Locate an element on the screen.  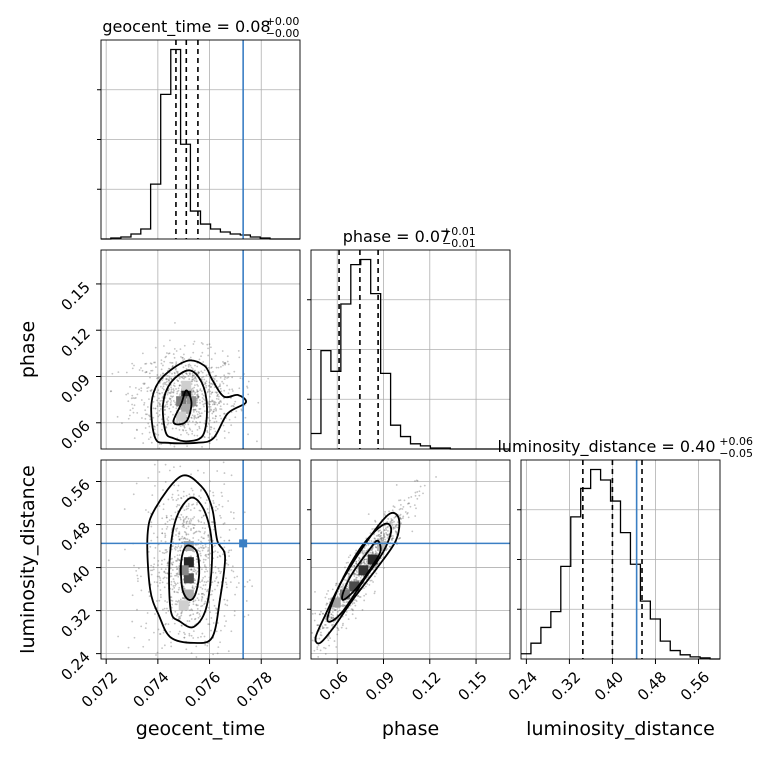
xtick-label-geocent_time-2: 0.076 is located at coordinates (202, 689).